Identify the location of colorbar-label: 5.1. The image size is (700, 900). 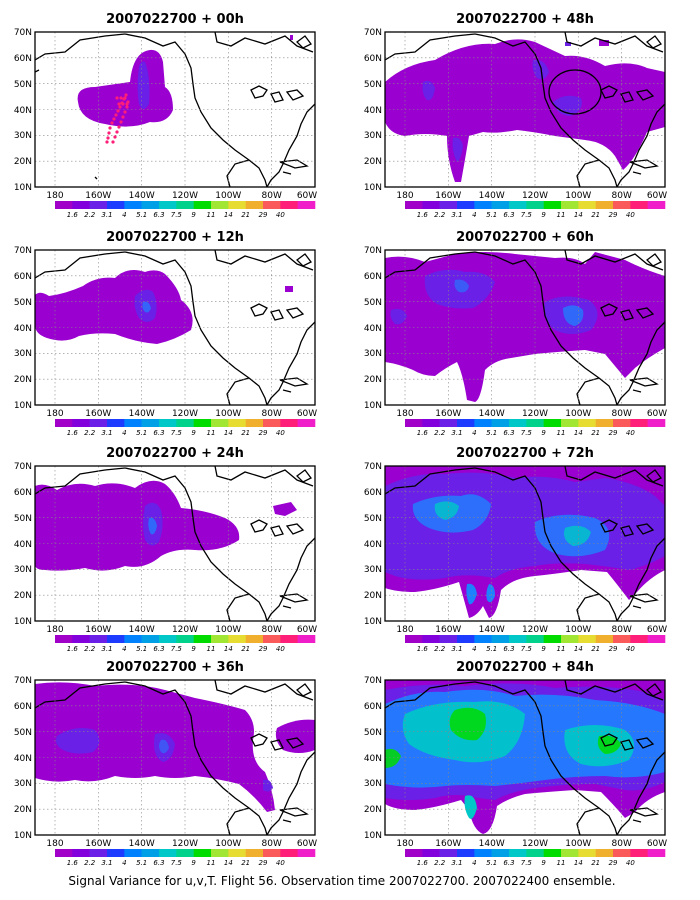
(141, 215).